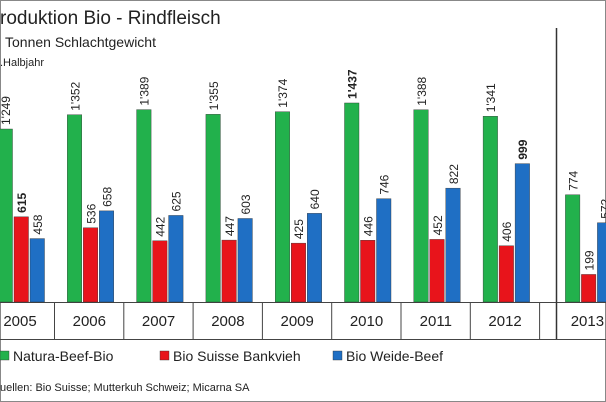 This screenshot has height=402, width=606. Describe the element at coordinates (246, 204) in the screenshot. I see `value-label: 603` at that location.